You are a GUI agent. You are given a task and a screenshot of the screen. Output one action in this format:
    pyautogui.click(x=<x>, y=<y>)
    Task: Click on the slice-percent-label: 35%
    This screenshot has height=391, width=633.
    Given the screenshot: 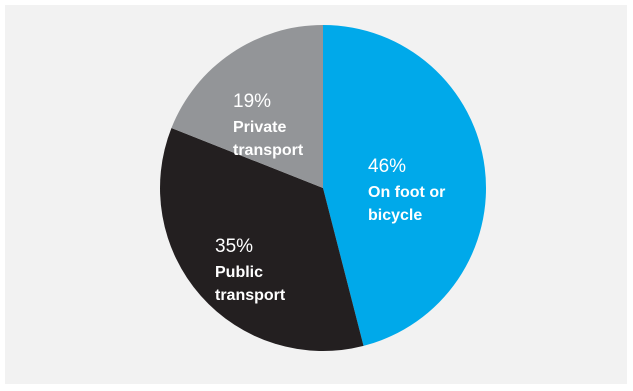 What is the action you would take?
    pyautogui.click(x=234, y=246)
    